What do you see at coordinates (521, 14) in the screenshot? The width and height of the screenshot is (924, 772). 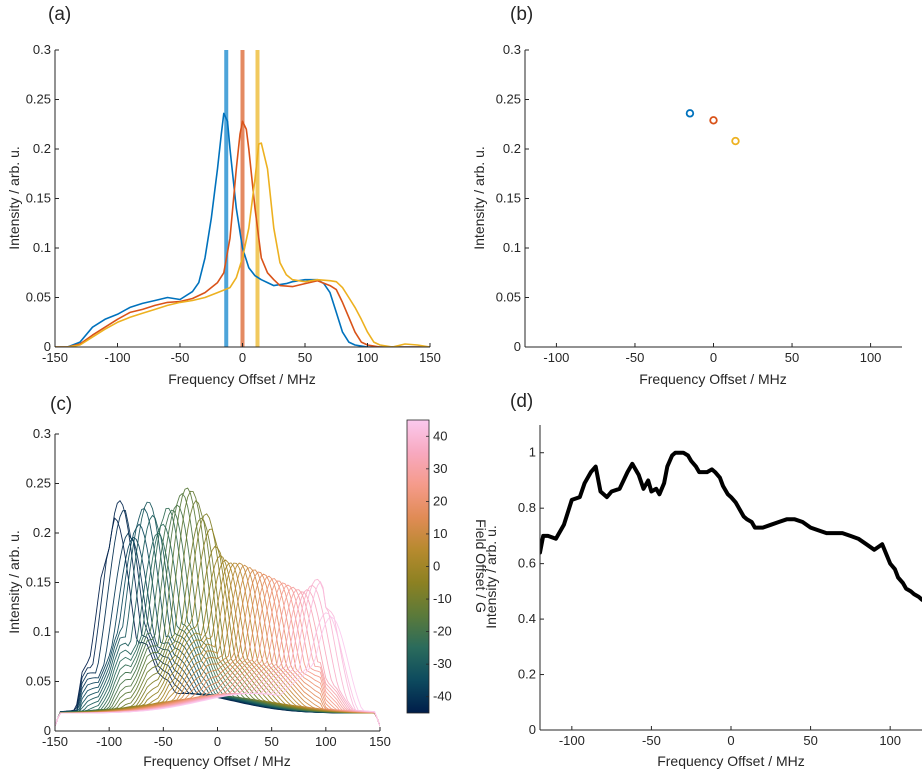 I see `panel-b-label: (b)` at bounding box center [521, 14].